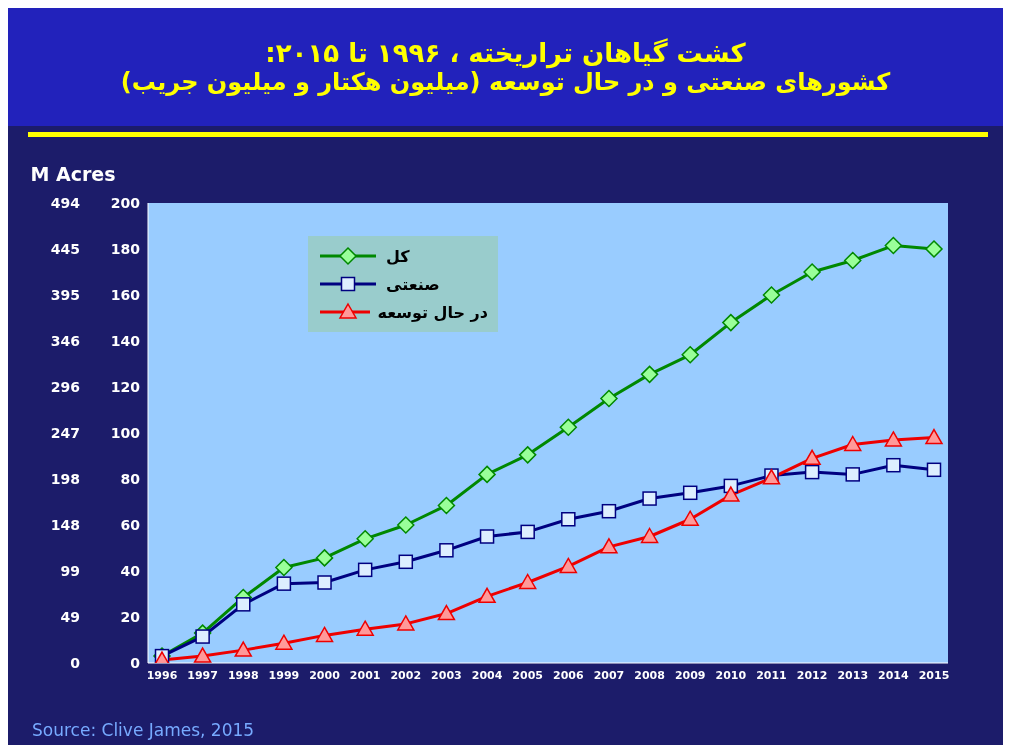 The height and width of the screenshot is (753, 1011). I want to click on x-tick-label: 2006, so click(568, 675).